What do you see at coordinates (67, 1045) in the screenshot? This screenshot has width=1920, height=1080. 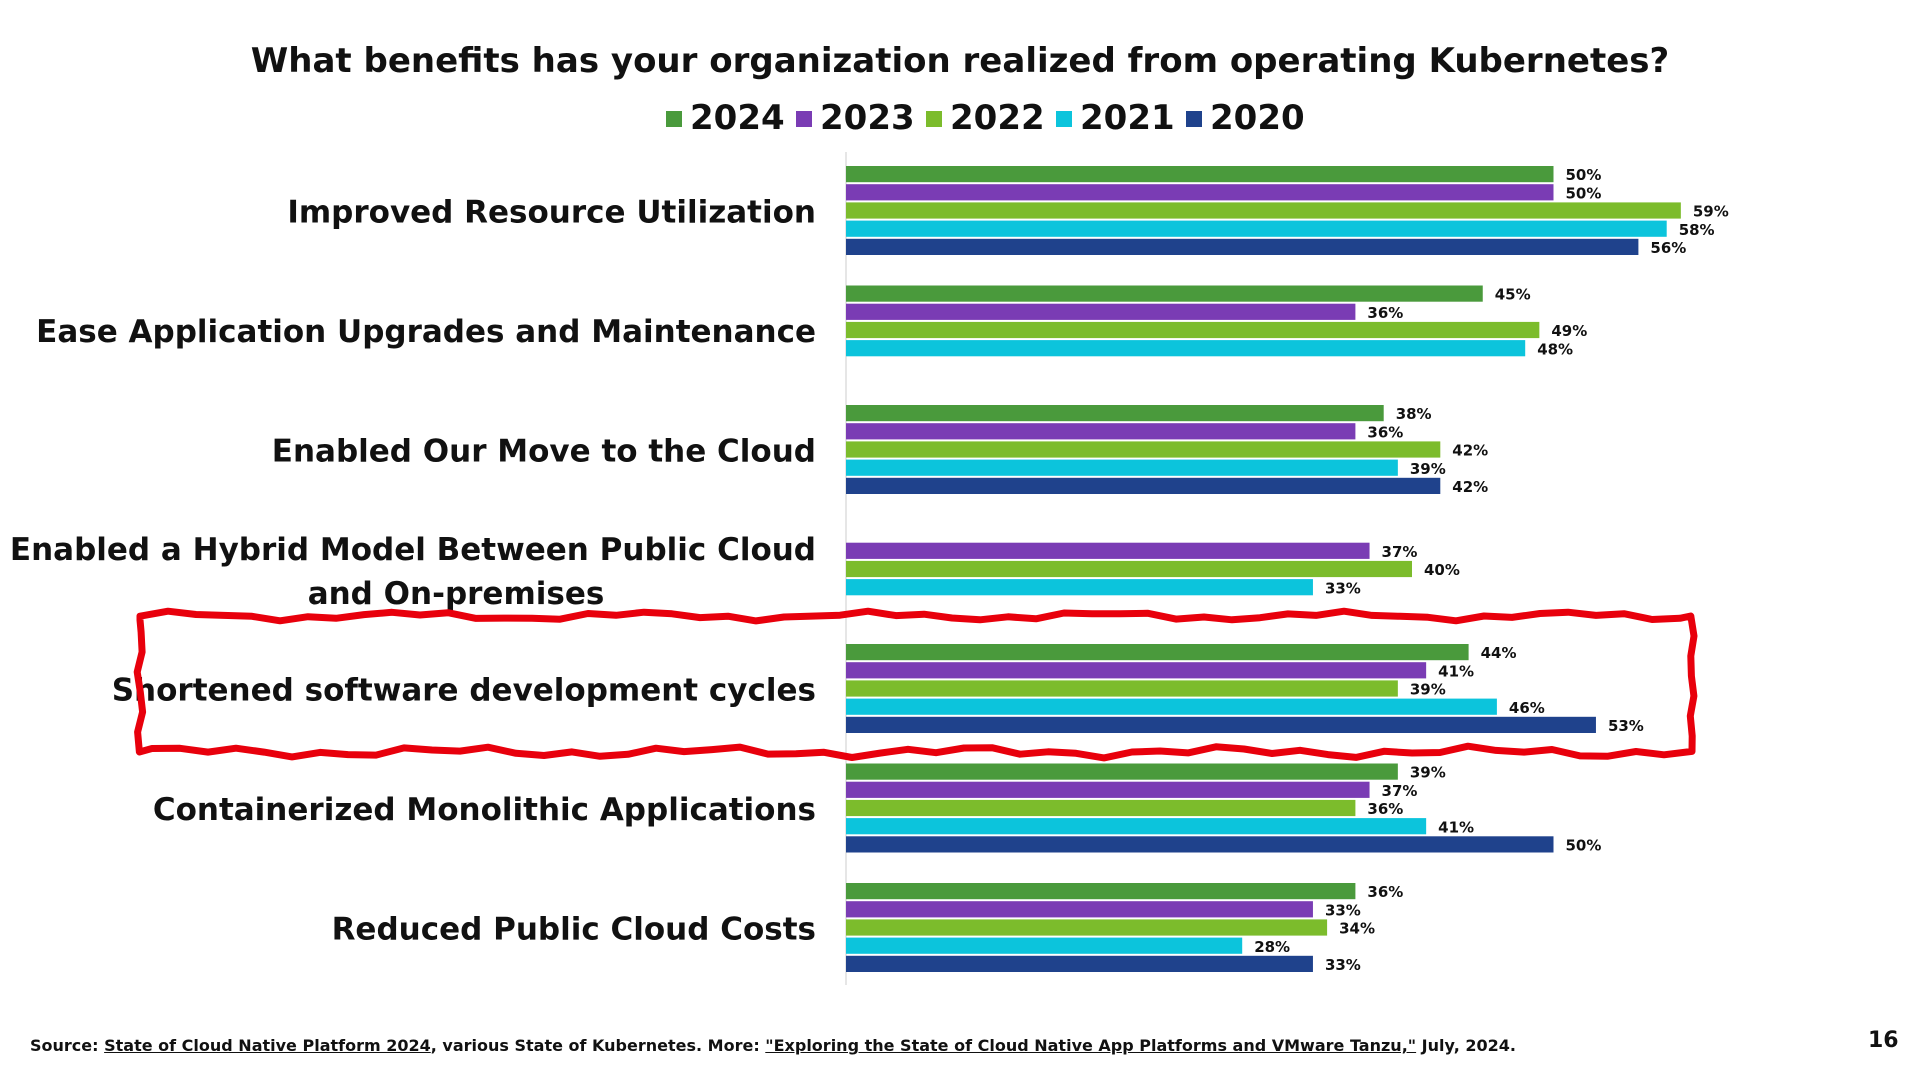 I see `footer-source-prefix: Source:` at bounding box center [67, 1045].